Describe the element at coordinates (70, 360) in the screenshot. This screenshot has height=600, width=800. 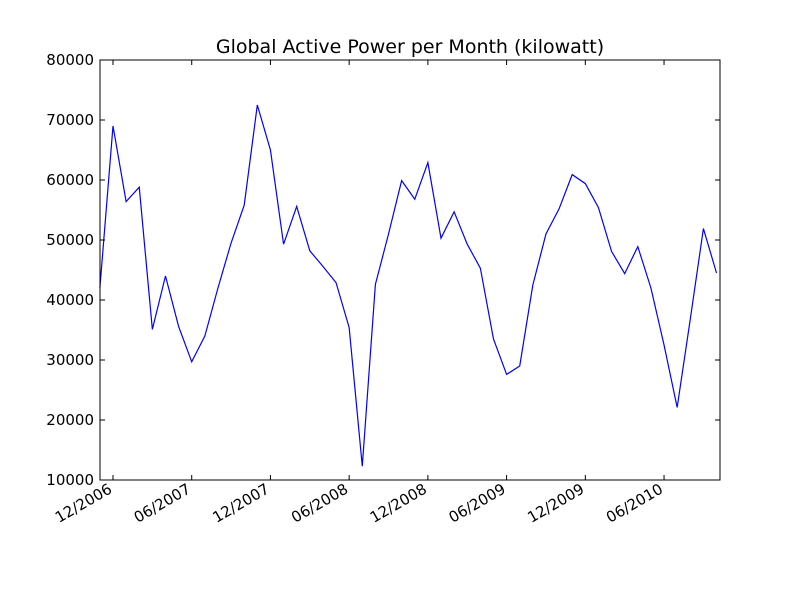
I see `y-tick-label: 30000` at that location.